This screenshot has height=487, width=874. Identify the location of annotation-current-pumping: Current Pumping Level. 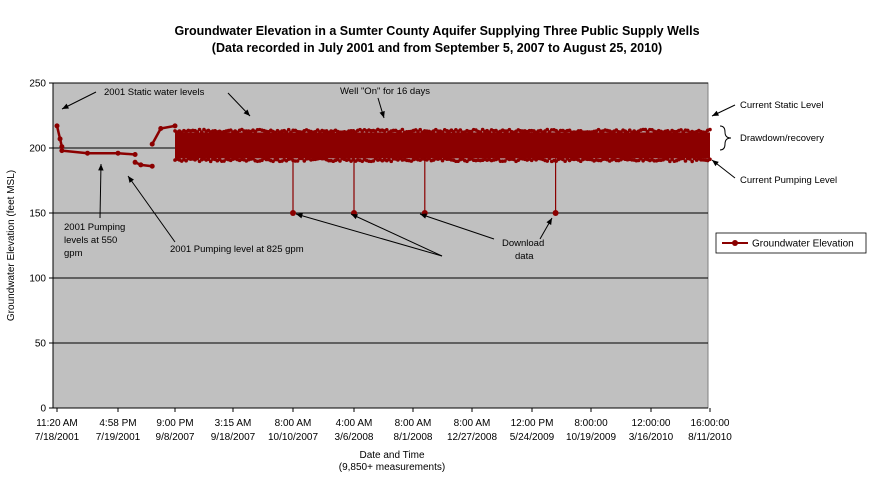
(788, 180).